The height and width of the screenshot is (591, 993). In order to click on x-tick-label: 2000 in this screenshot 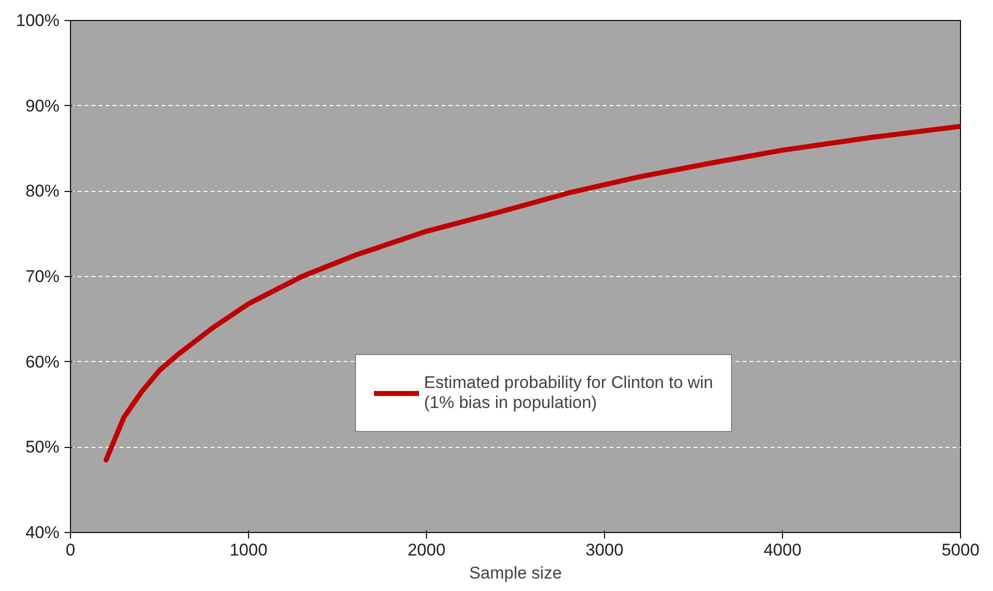, I will do `click(427, 550)`.